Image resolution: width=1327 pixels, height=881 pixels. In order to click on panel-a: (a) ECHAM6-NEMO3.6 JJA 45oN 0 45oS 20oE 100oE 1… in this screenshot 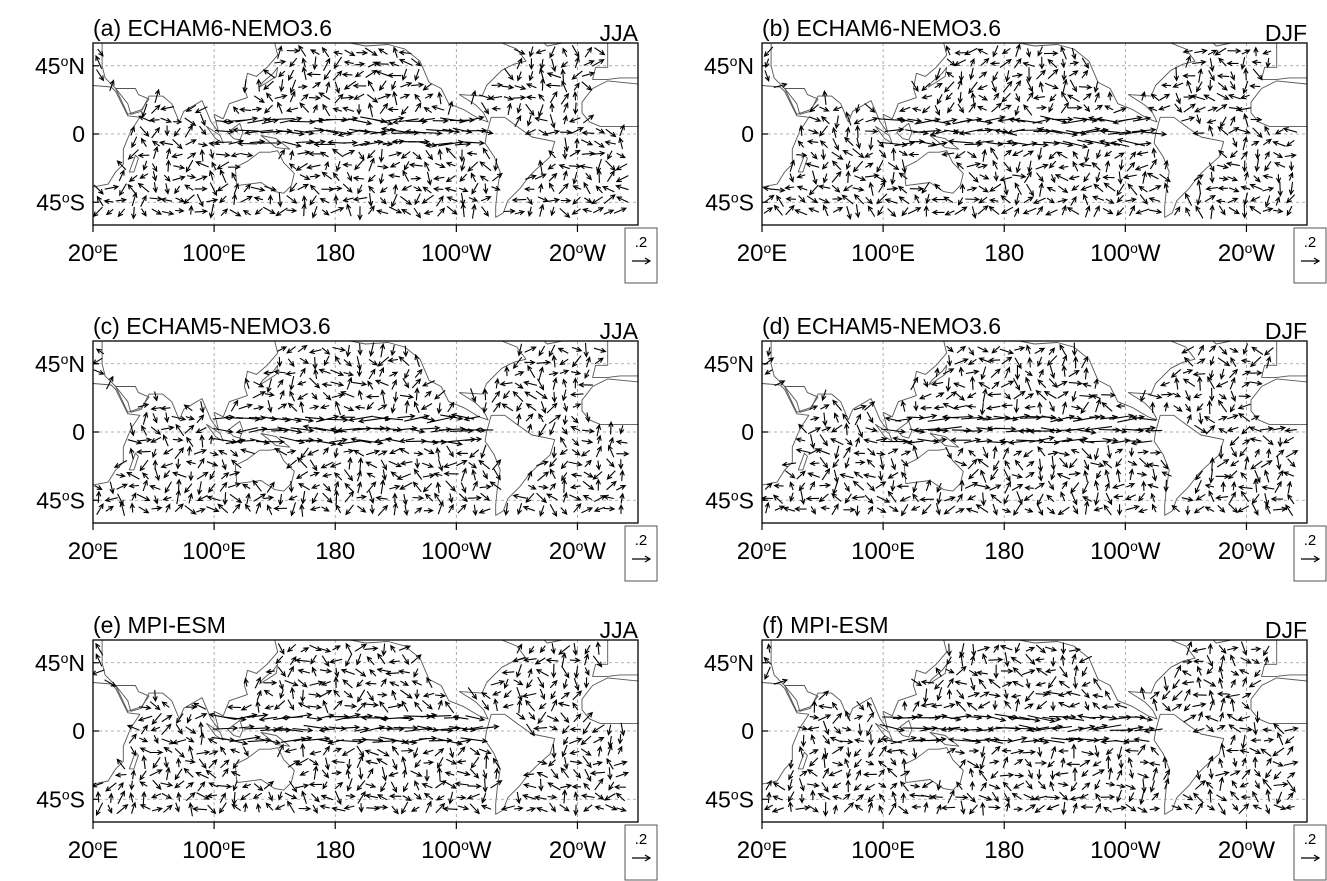, I will do `click(346, 149)`.